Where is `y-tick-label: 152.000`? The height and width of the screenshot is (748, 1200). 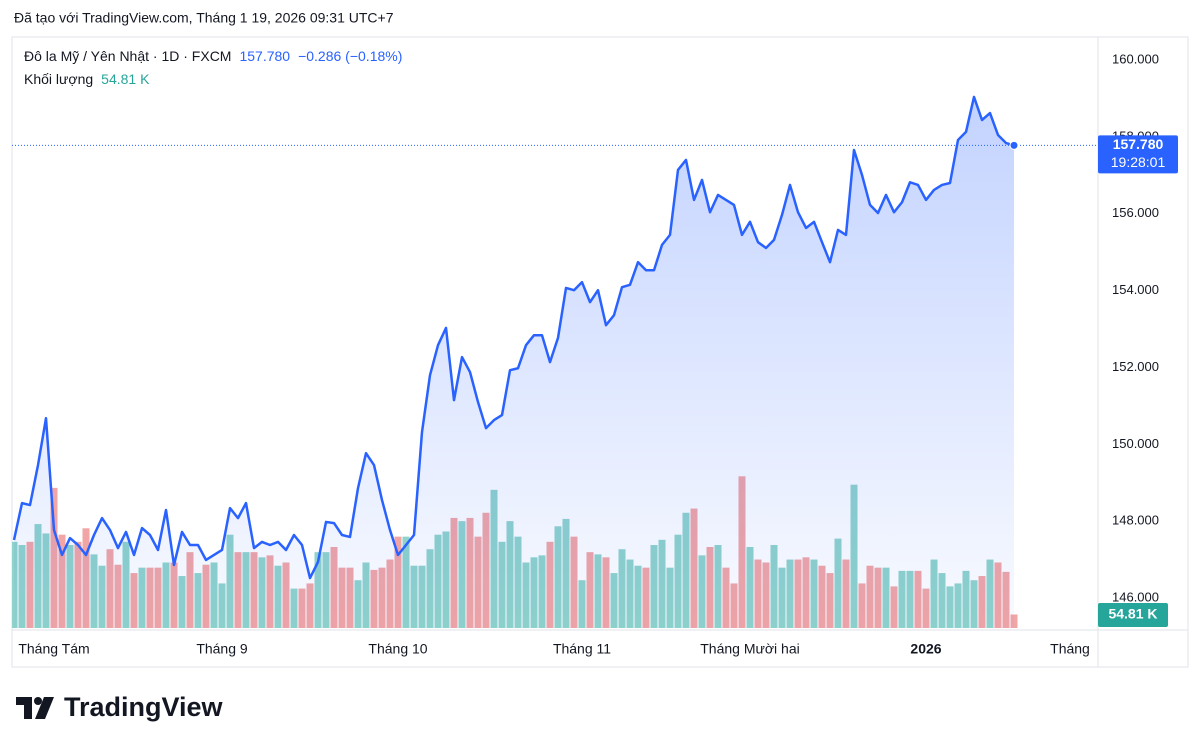
y-tick-label: 152.000 is located at coordinates (1135, 366).